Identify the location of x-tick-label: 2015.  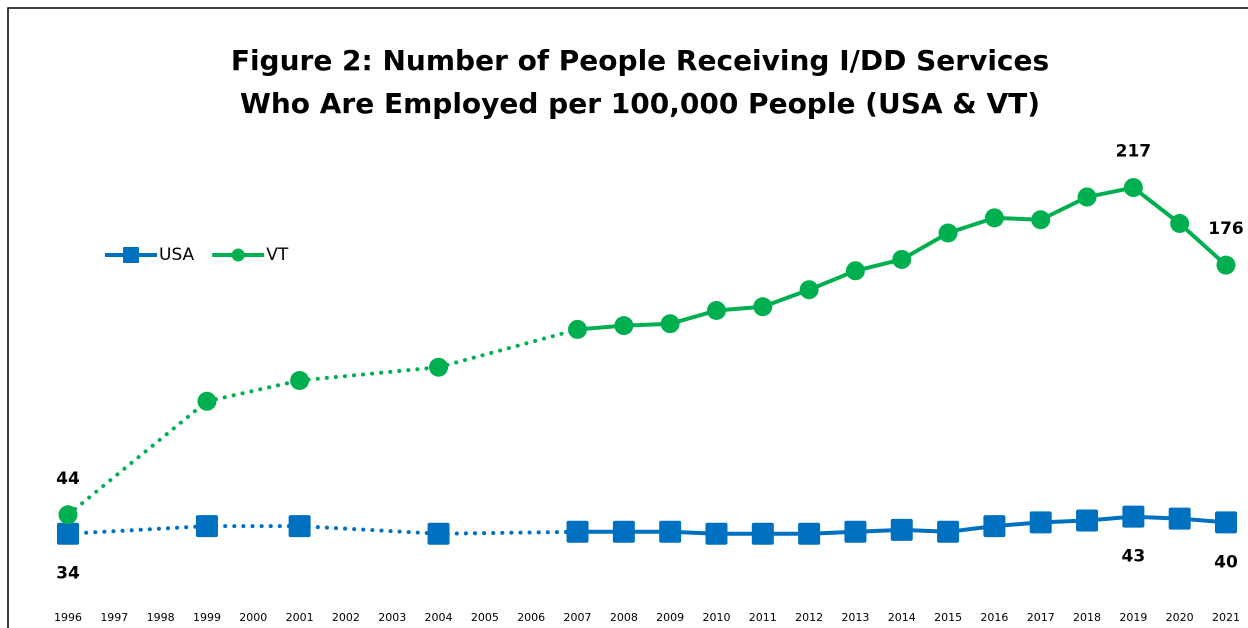
(948, 617).